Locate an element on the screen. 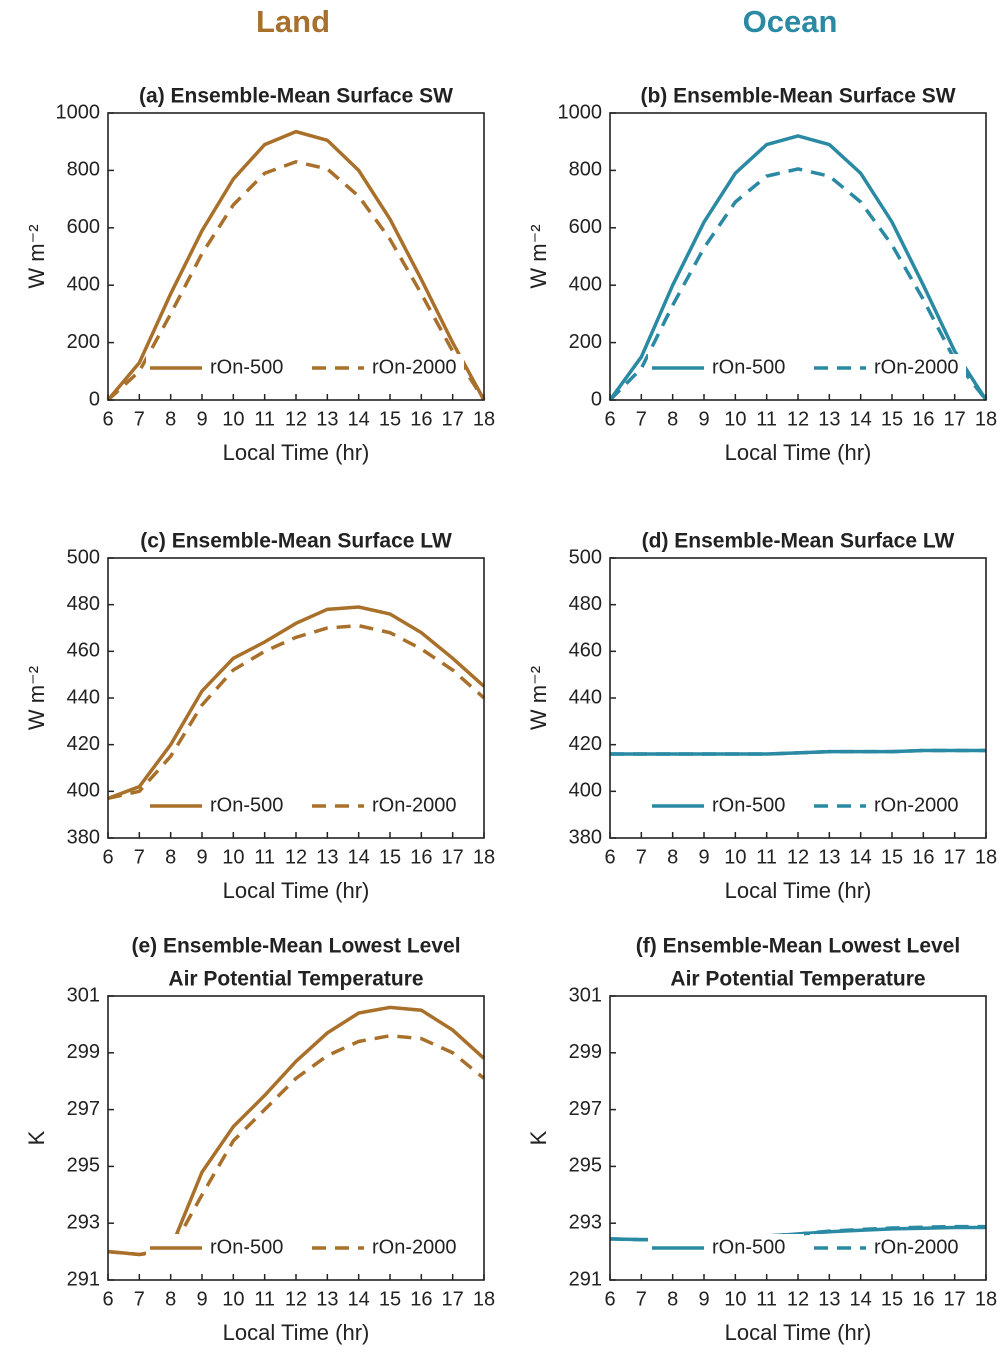 Image resolution: width=1005 pixels, height=1352 pixels. y-tick-label: 0 is located at coordinates (94, 399).